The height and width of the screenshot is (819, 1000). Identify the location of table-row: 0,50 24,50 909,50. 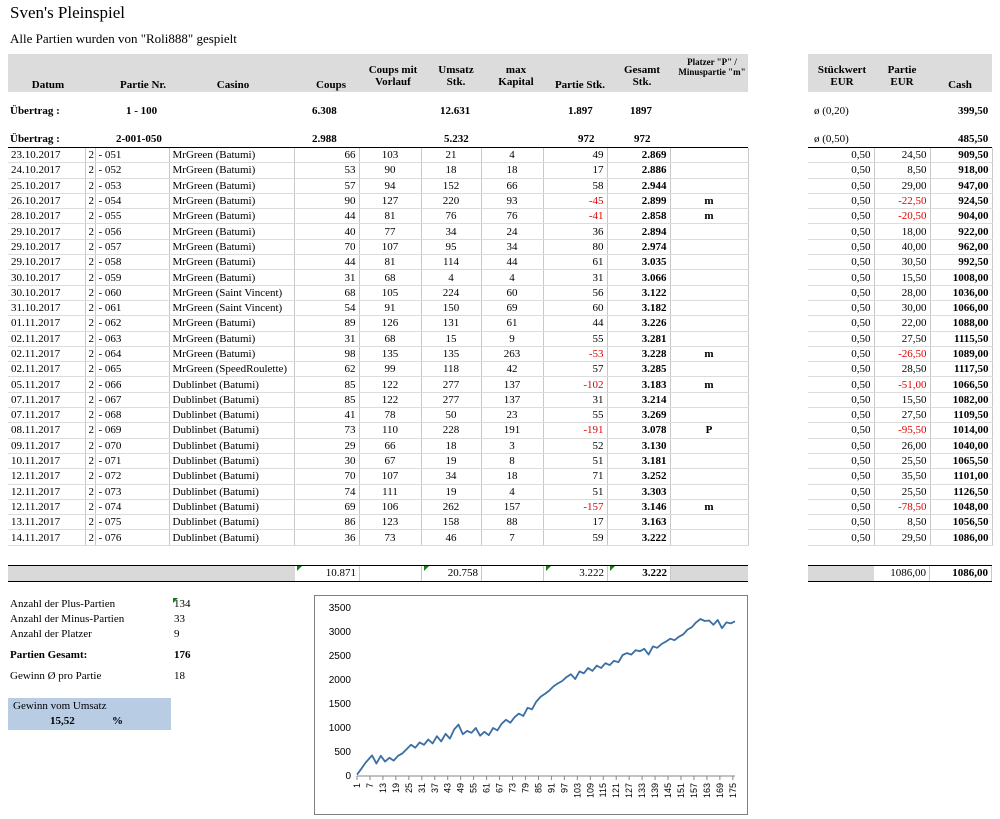
(900, 156).